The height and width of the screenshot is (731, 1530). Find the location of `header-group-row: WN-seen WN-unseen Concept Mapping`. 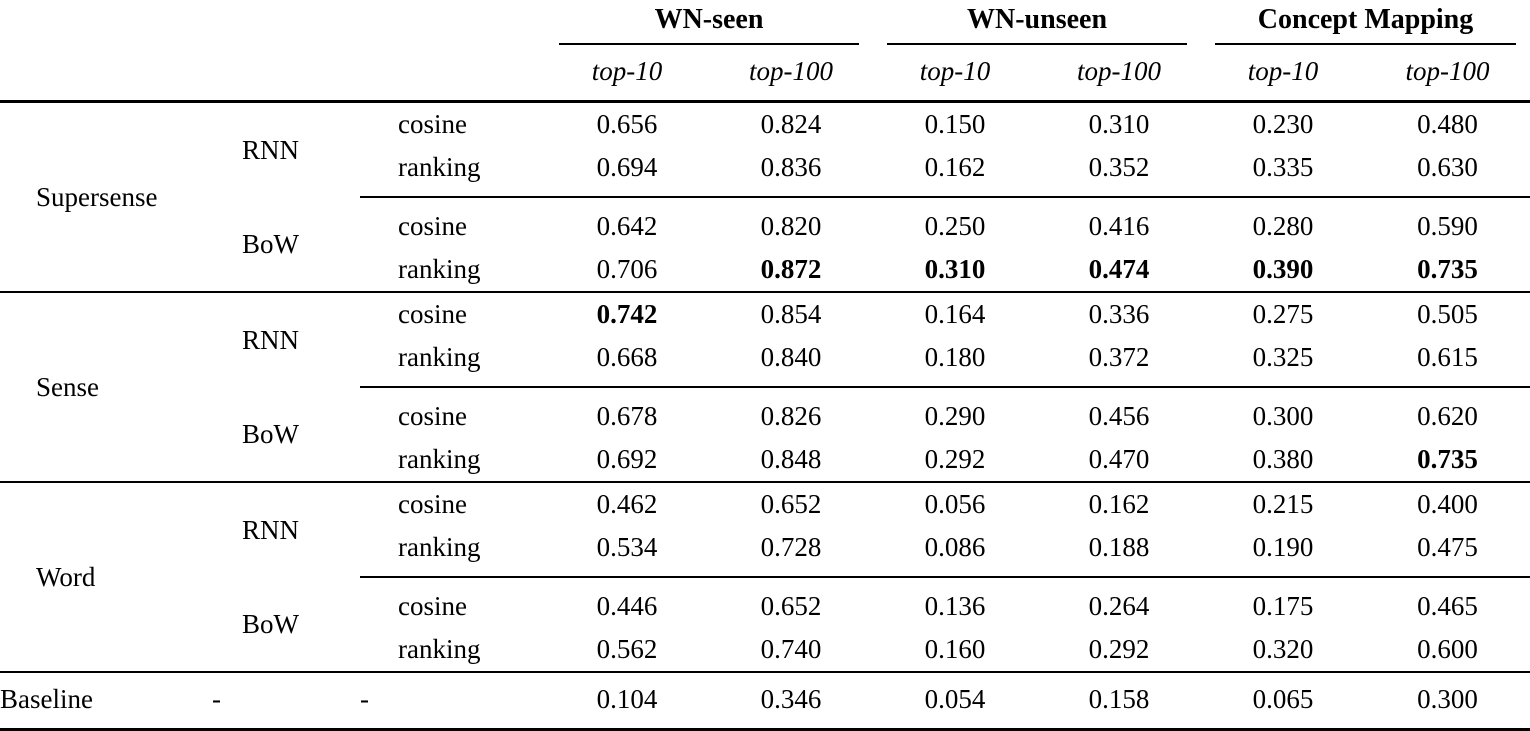

header-group-row: WN-seen WN-unseen Concept Mapping is located at coordinates (765, 22).